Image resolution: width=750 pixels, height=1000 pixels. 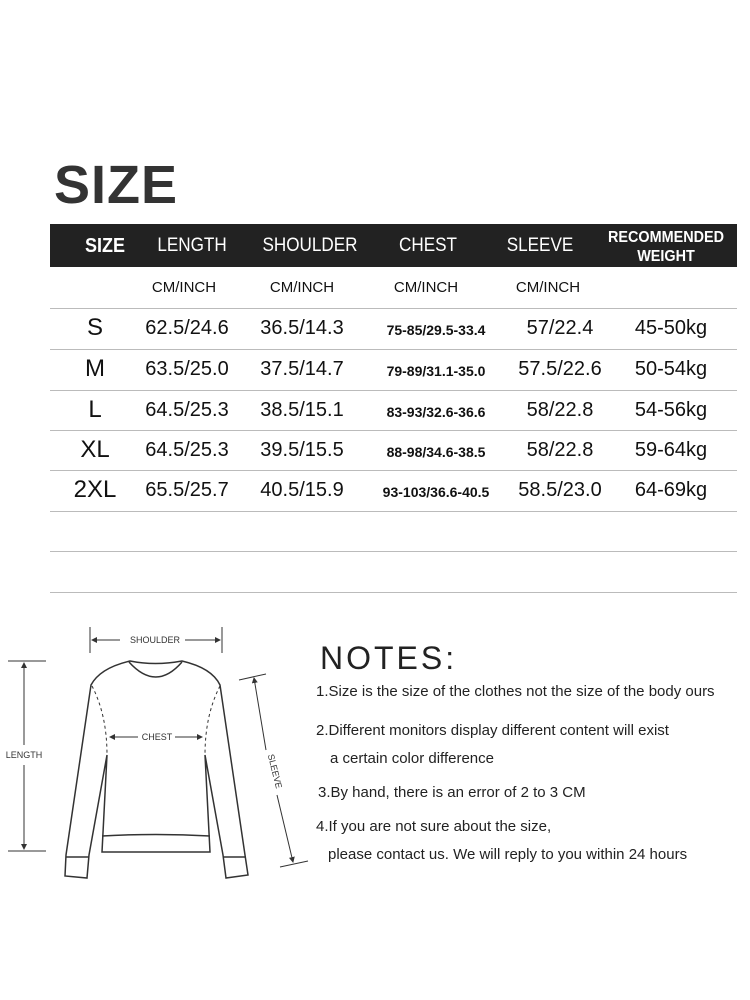 What do you see at coordinates (540, 245) in the screenshot?
I see `header-sleeve: SLEEVE` at bounding box center [540, 245].